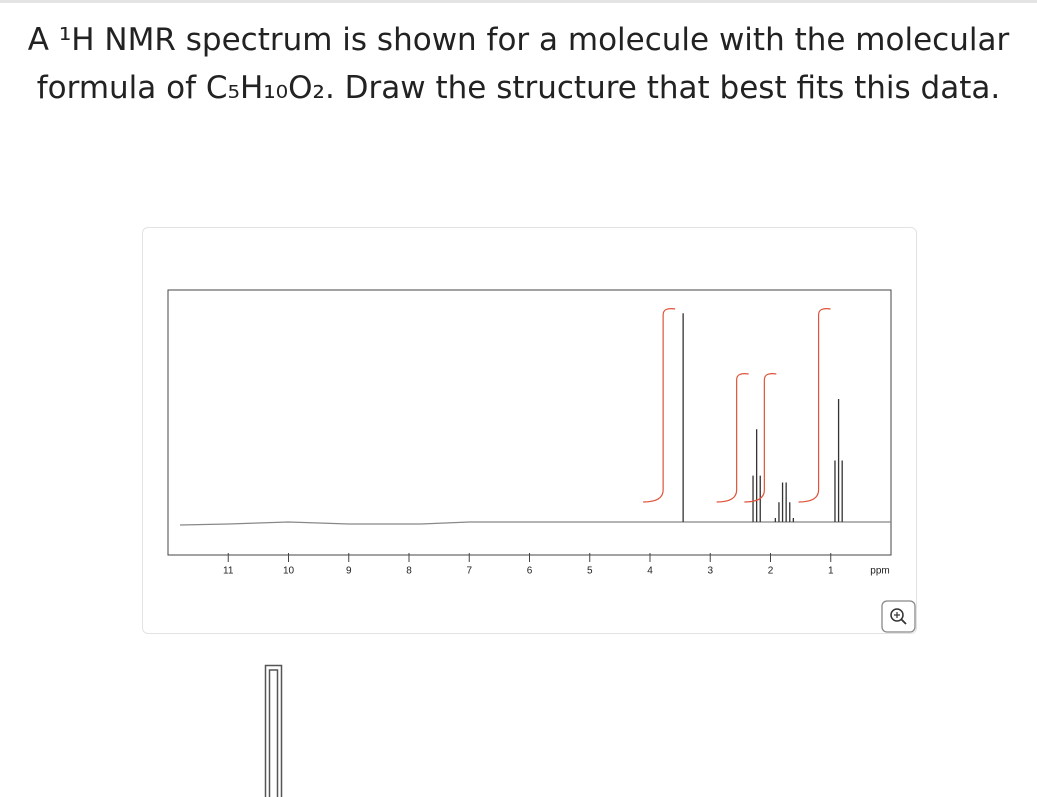 The image size is (1037, 797). What do you see at coordinates (530, 571) in the screenshot?
I see `x-tick-label: 6` at bounding box center [530, 571].